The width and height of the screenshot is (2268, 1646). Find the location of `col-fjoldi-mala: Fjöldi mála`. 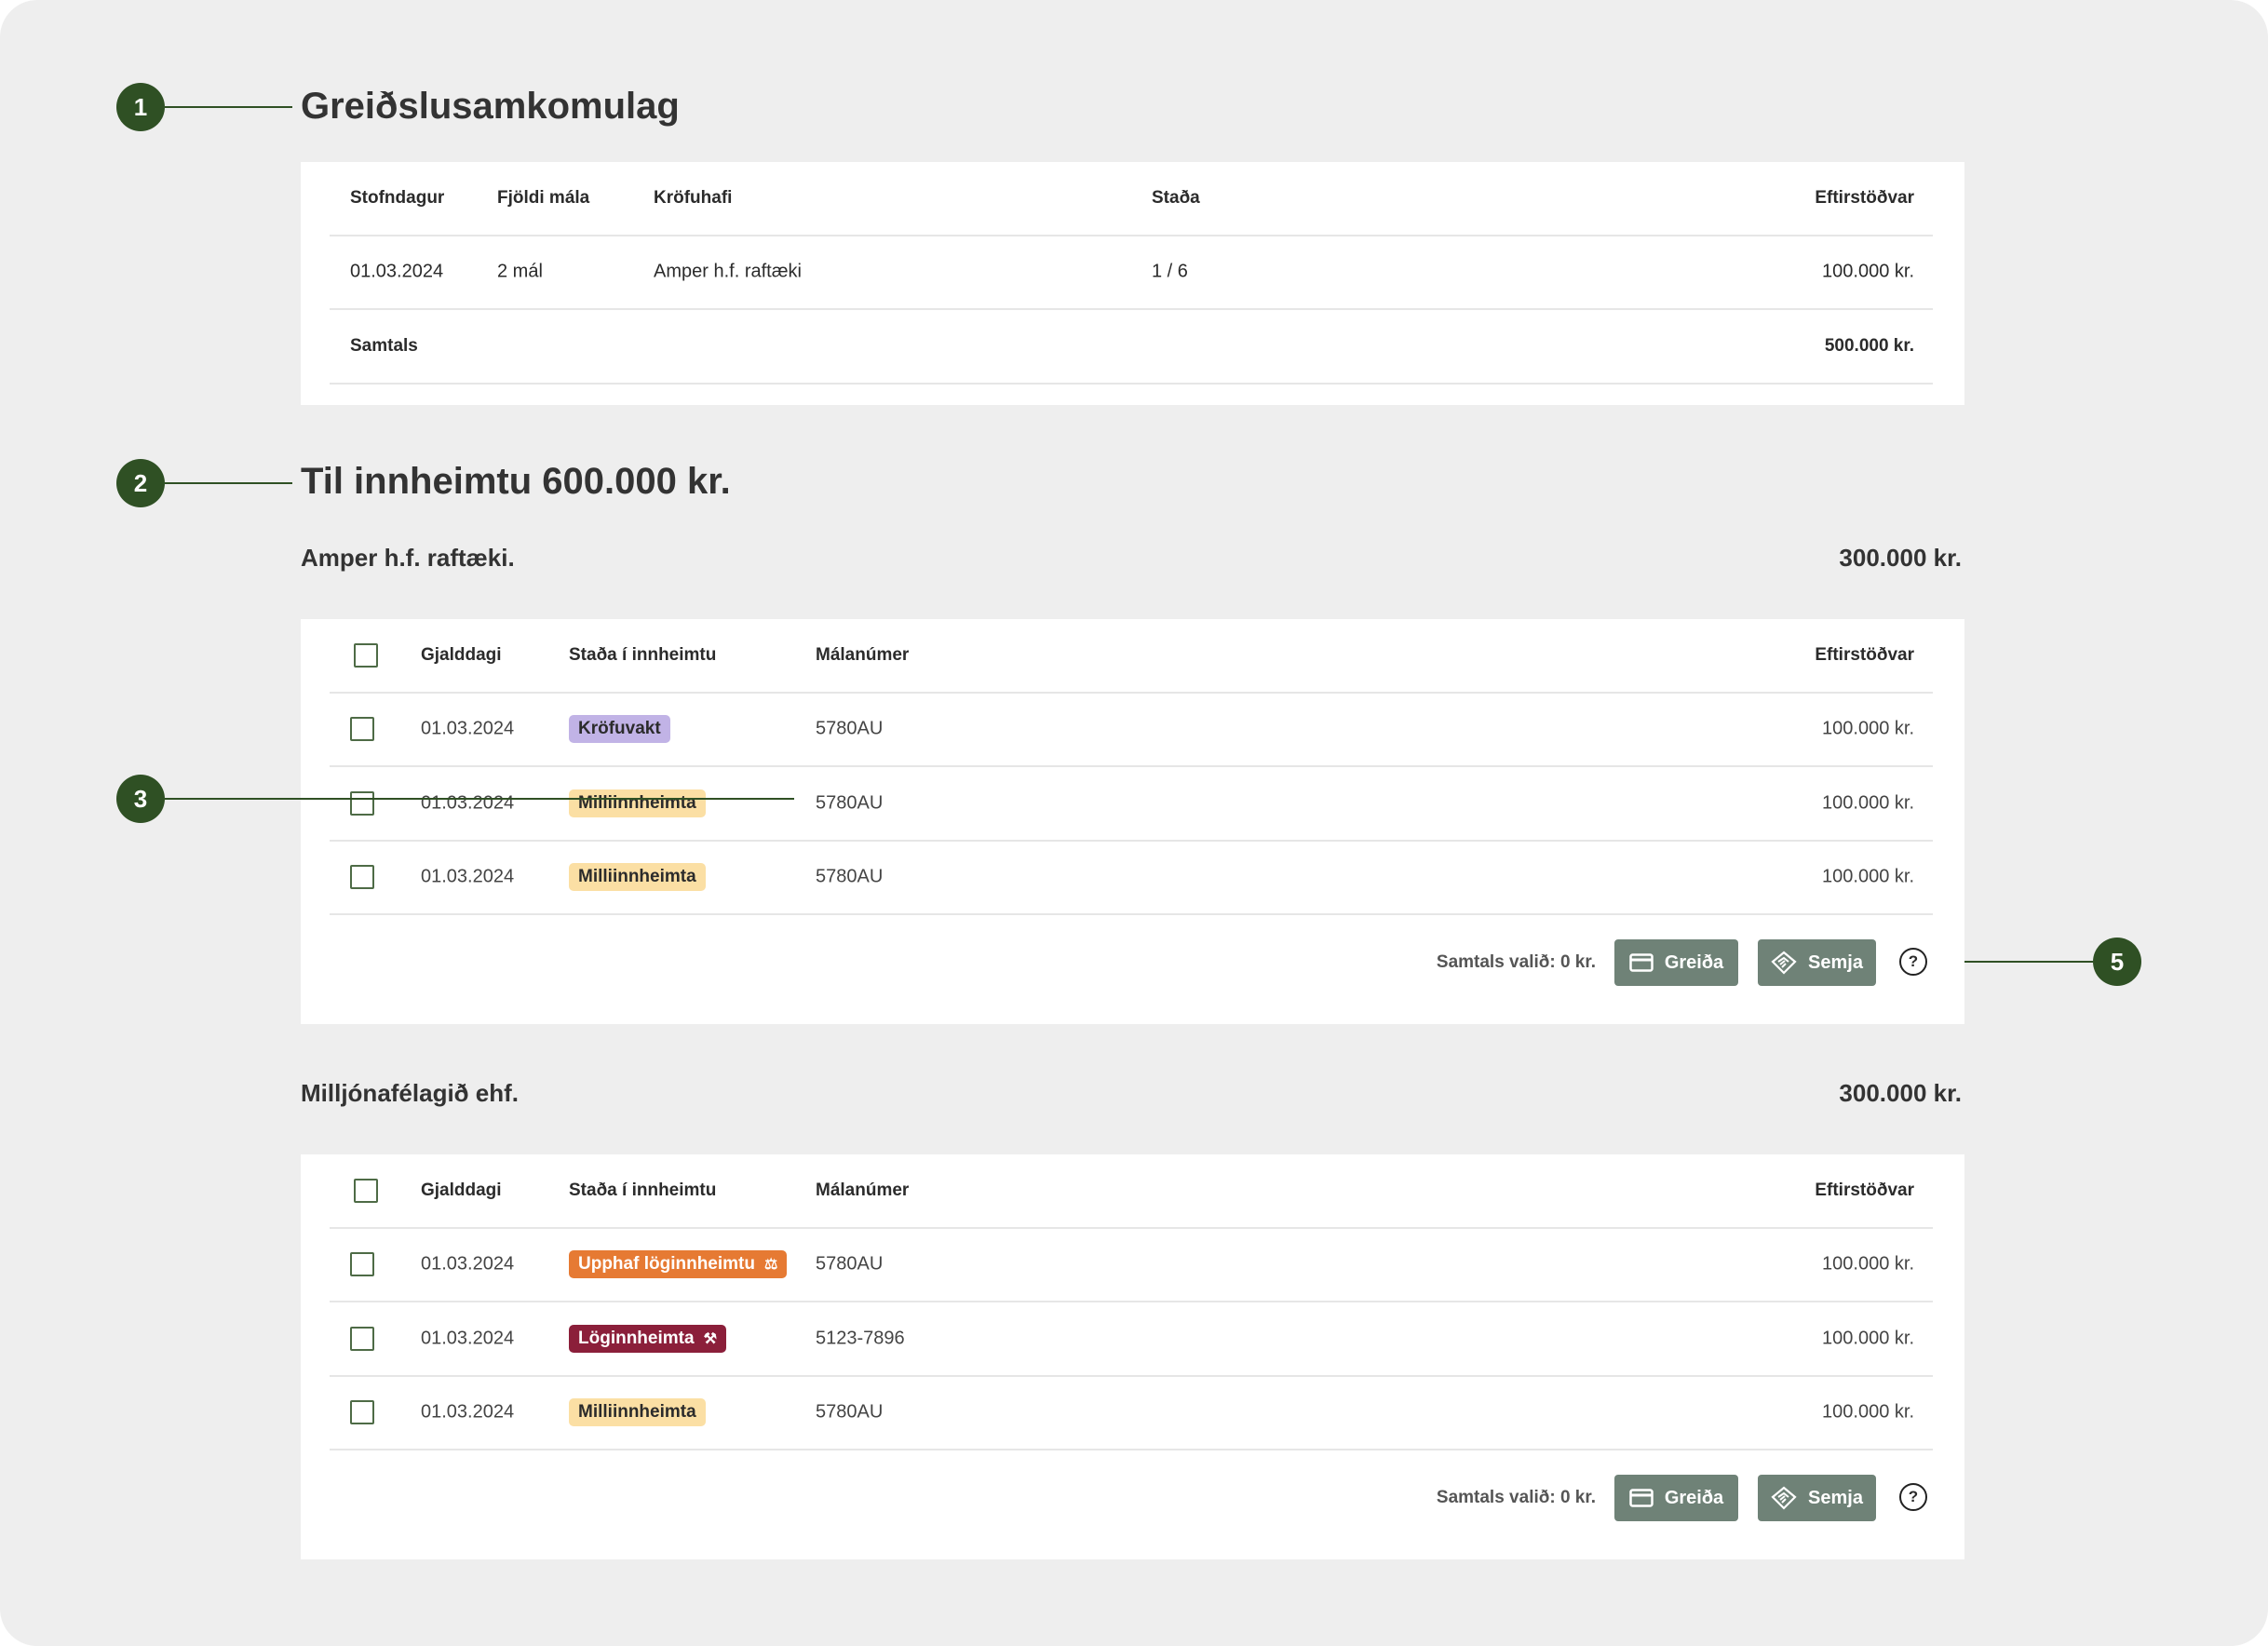

col-fjoldi-mala: Fjöldi mála is located at coordinates (544, 197).